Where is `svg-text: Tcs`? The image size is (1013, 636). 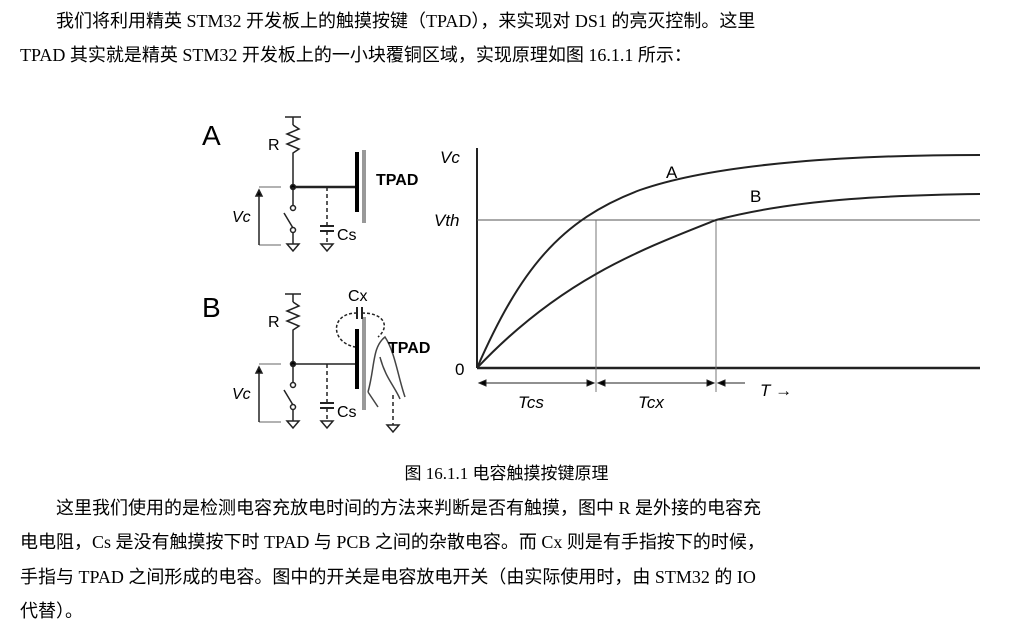
svg-text: Tcs is located at coordinates (531, 402).